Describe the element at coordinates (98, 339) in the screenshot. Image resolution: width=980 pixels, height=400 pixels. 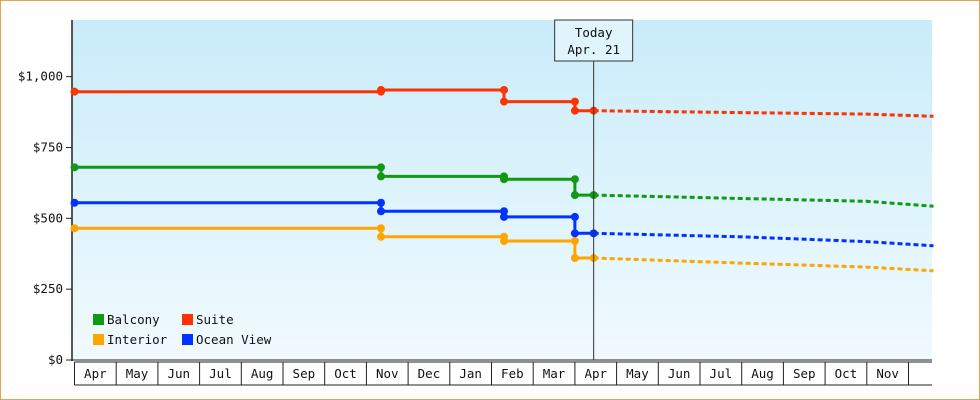
I see `legend-swatch-interior` at that location.